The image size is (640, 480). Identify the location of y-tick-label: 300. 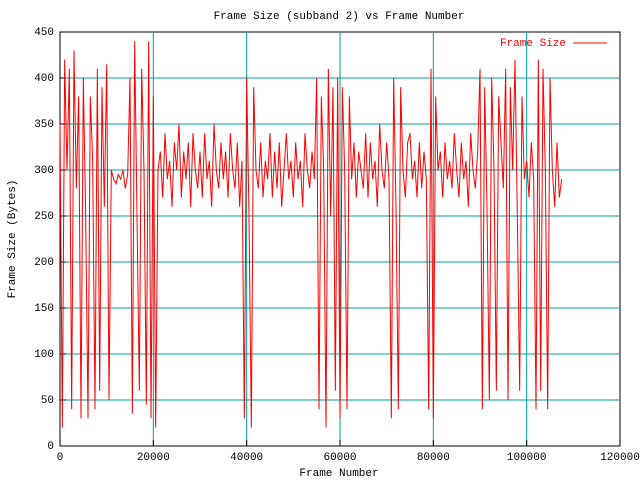
(44, 171).